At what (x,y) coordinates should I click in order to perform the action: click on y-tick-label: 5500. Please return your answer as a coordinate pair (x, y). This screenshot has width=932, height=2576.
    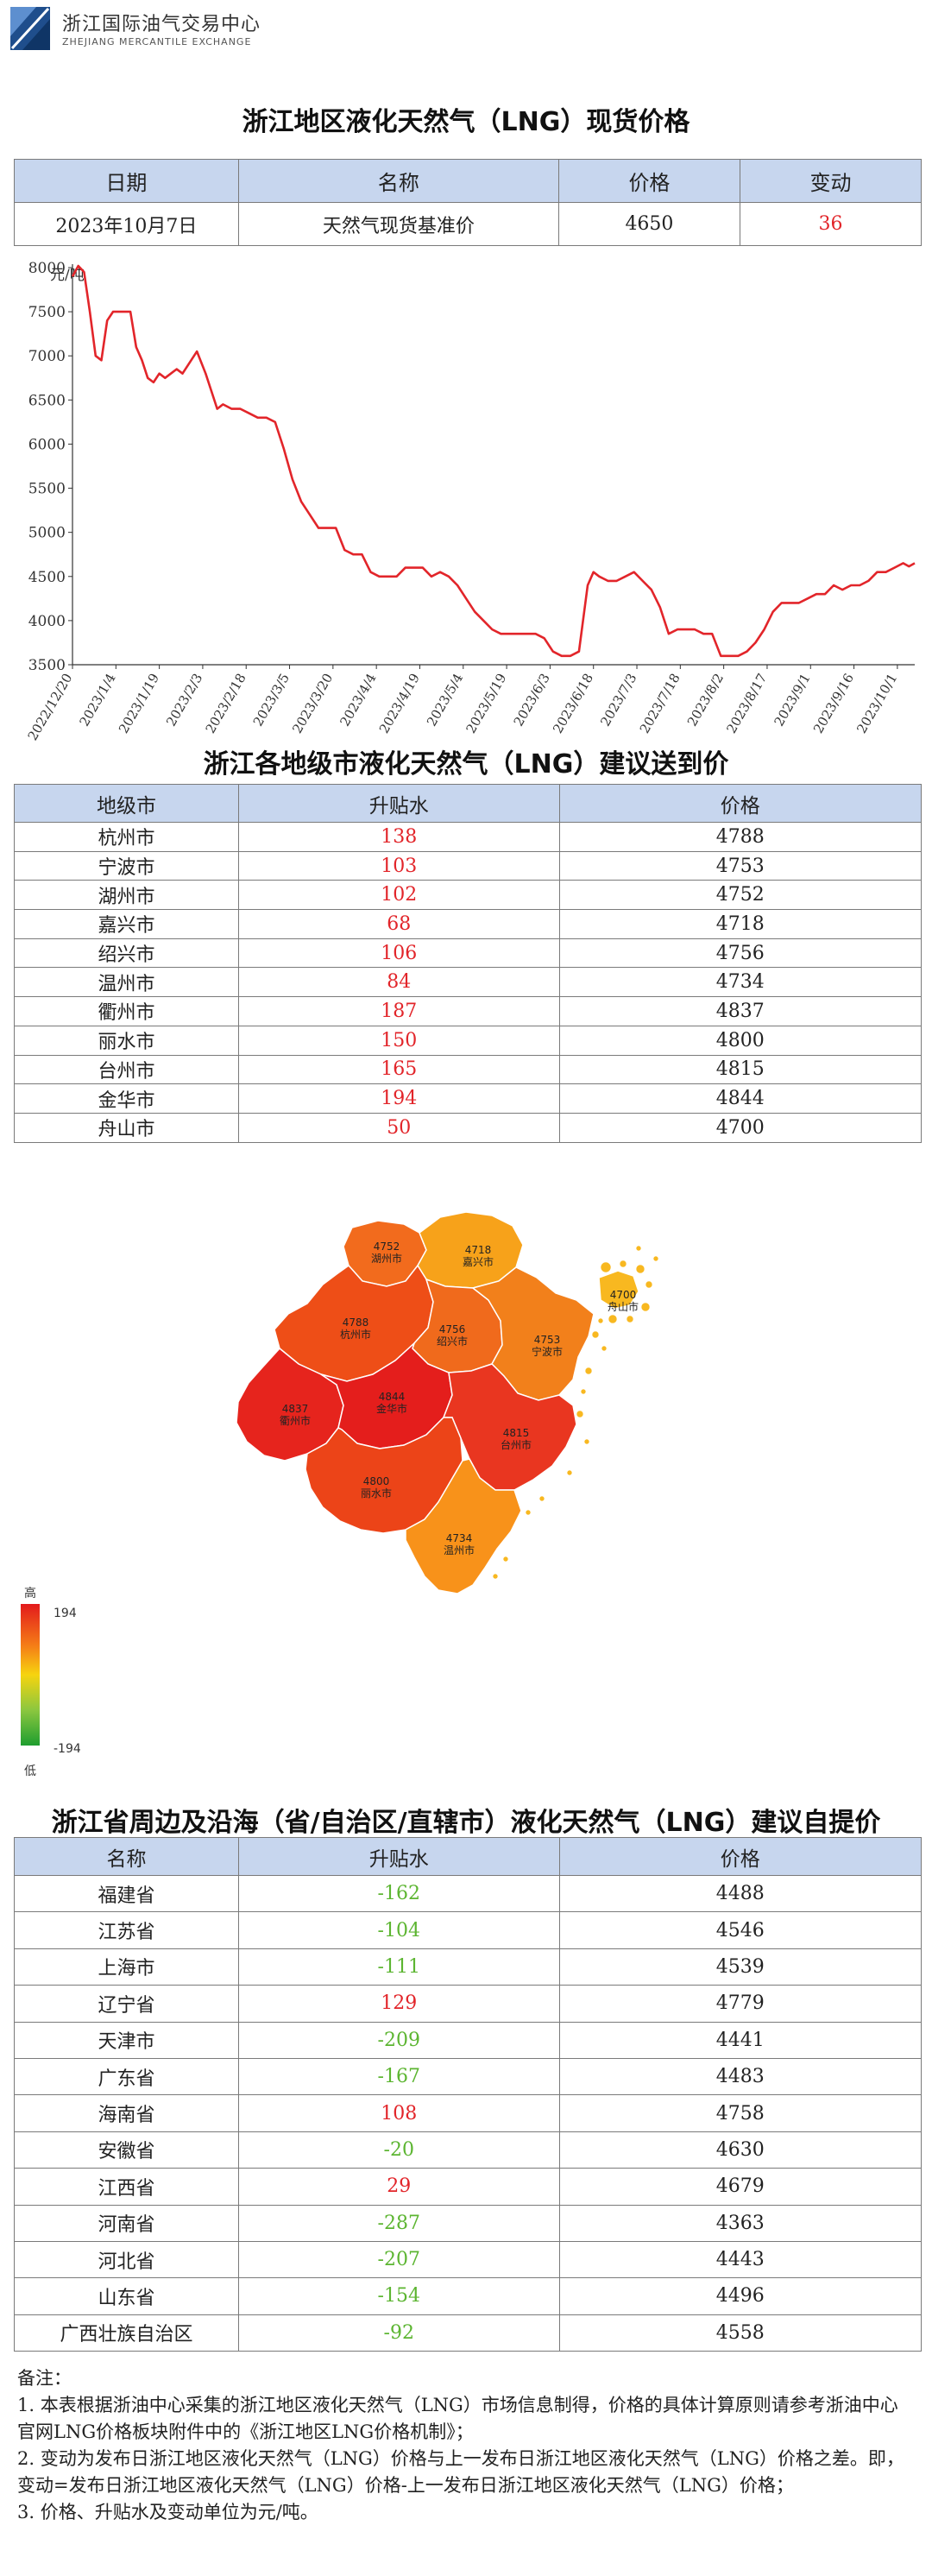
    Looking at the image, I should click on (47, 489).